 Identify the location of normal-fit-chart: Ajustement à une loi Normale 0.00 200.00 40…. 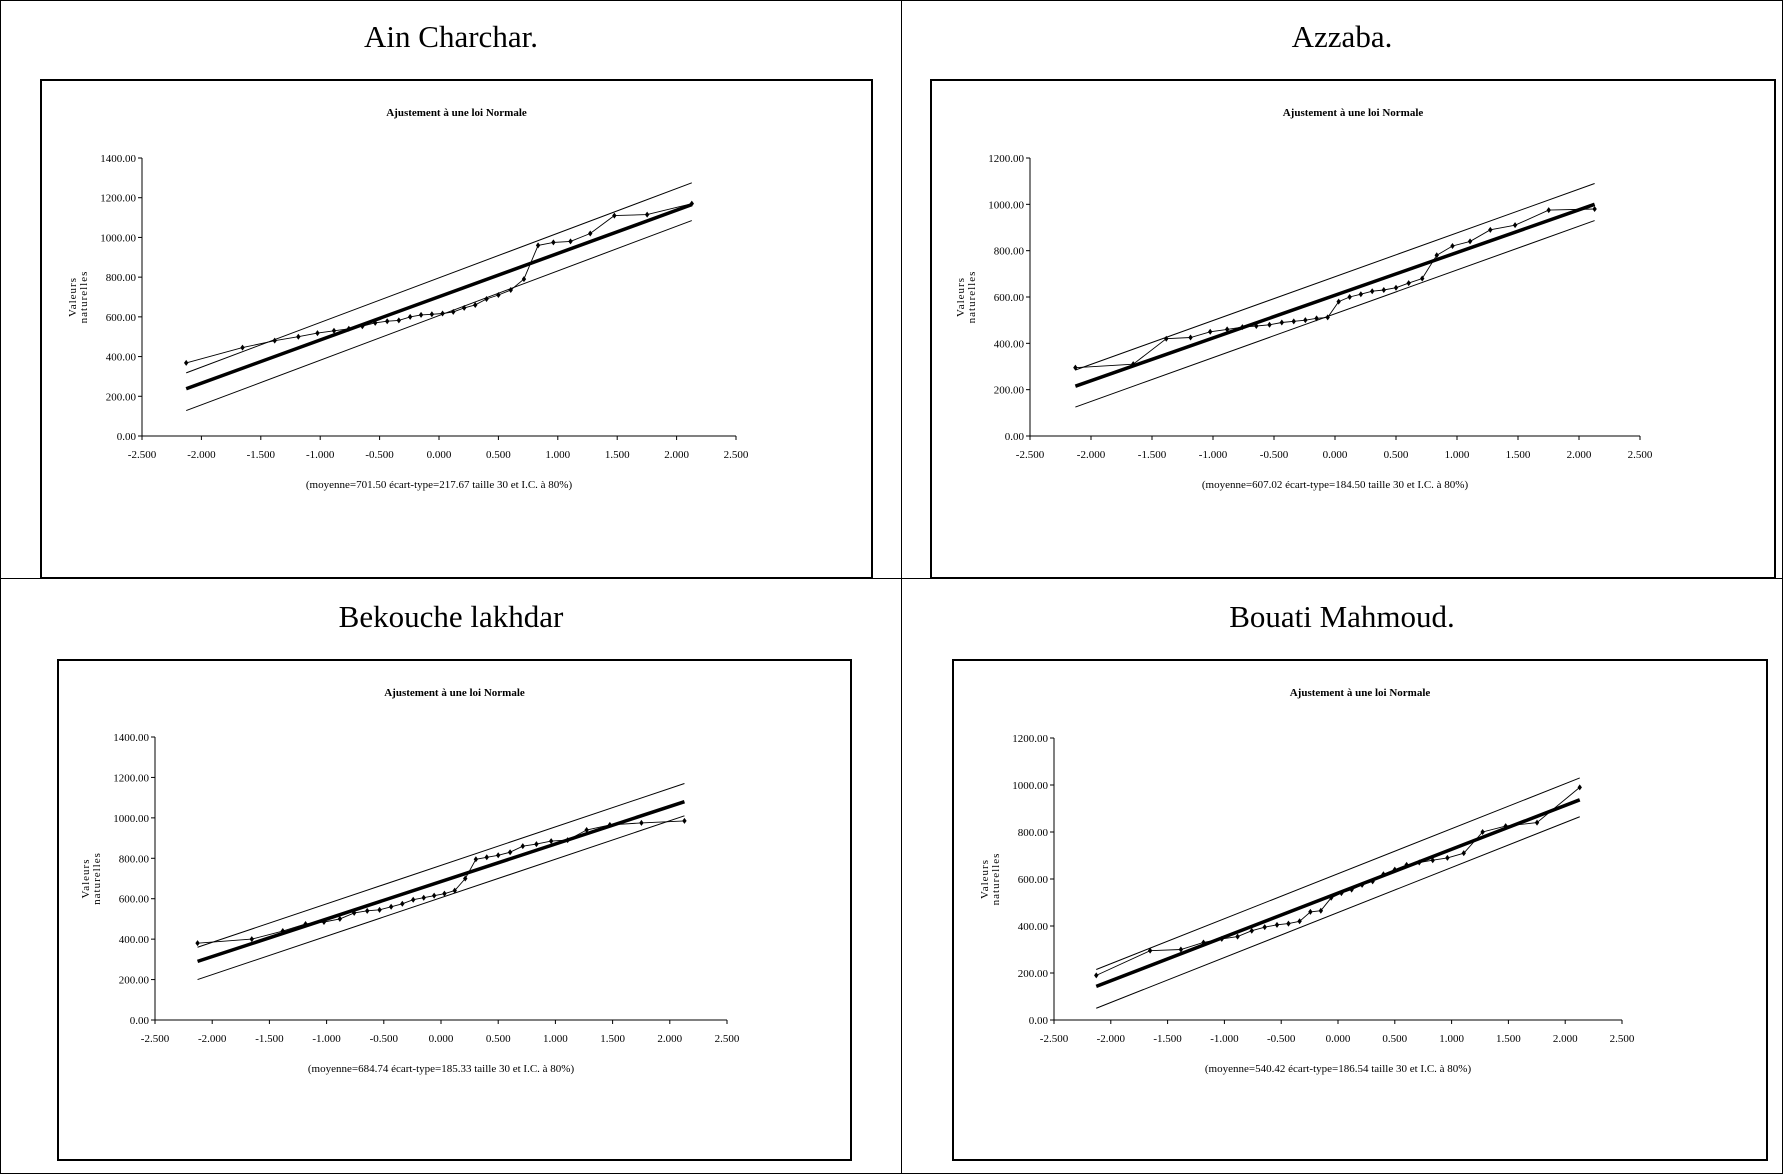
(408, 299).